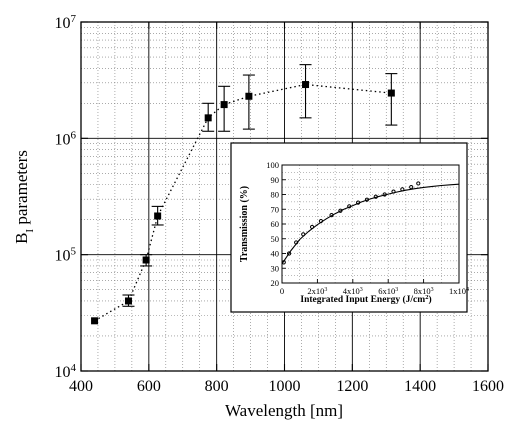  I want to click on x-tick-label: 1400, so click(420, 386).